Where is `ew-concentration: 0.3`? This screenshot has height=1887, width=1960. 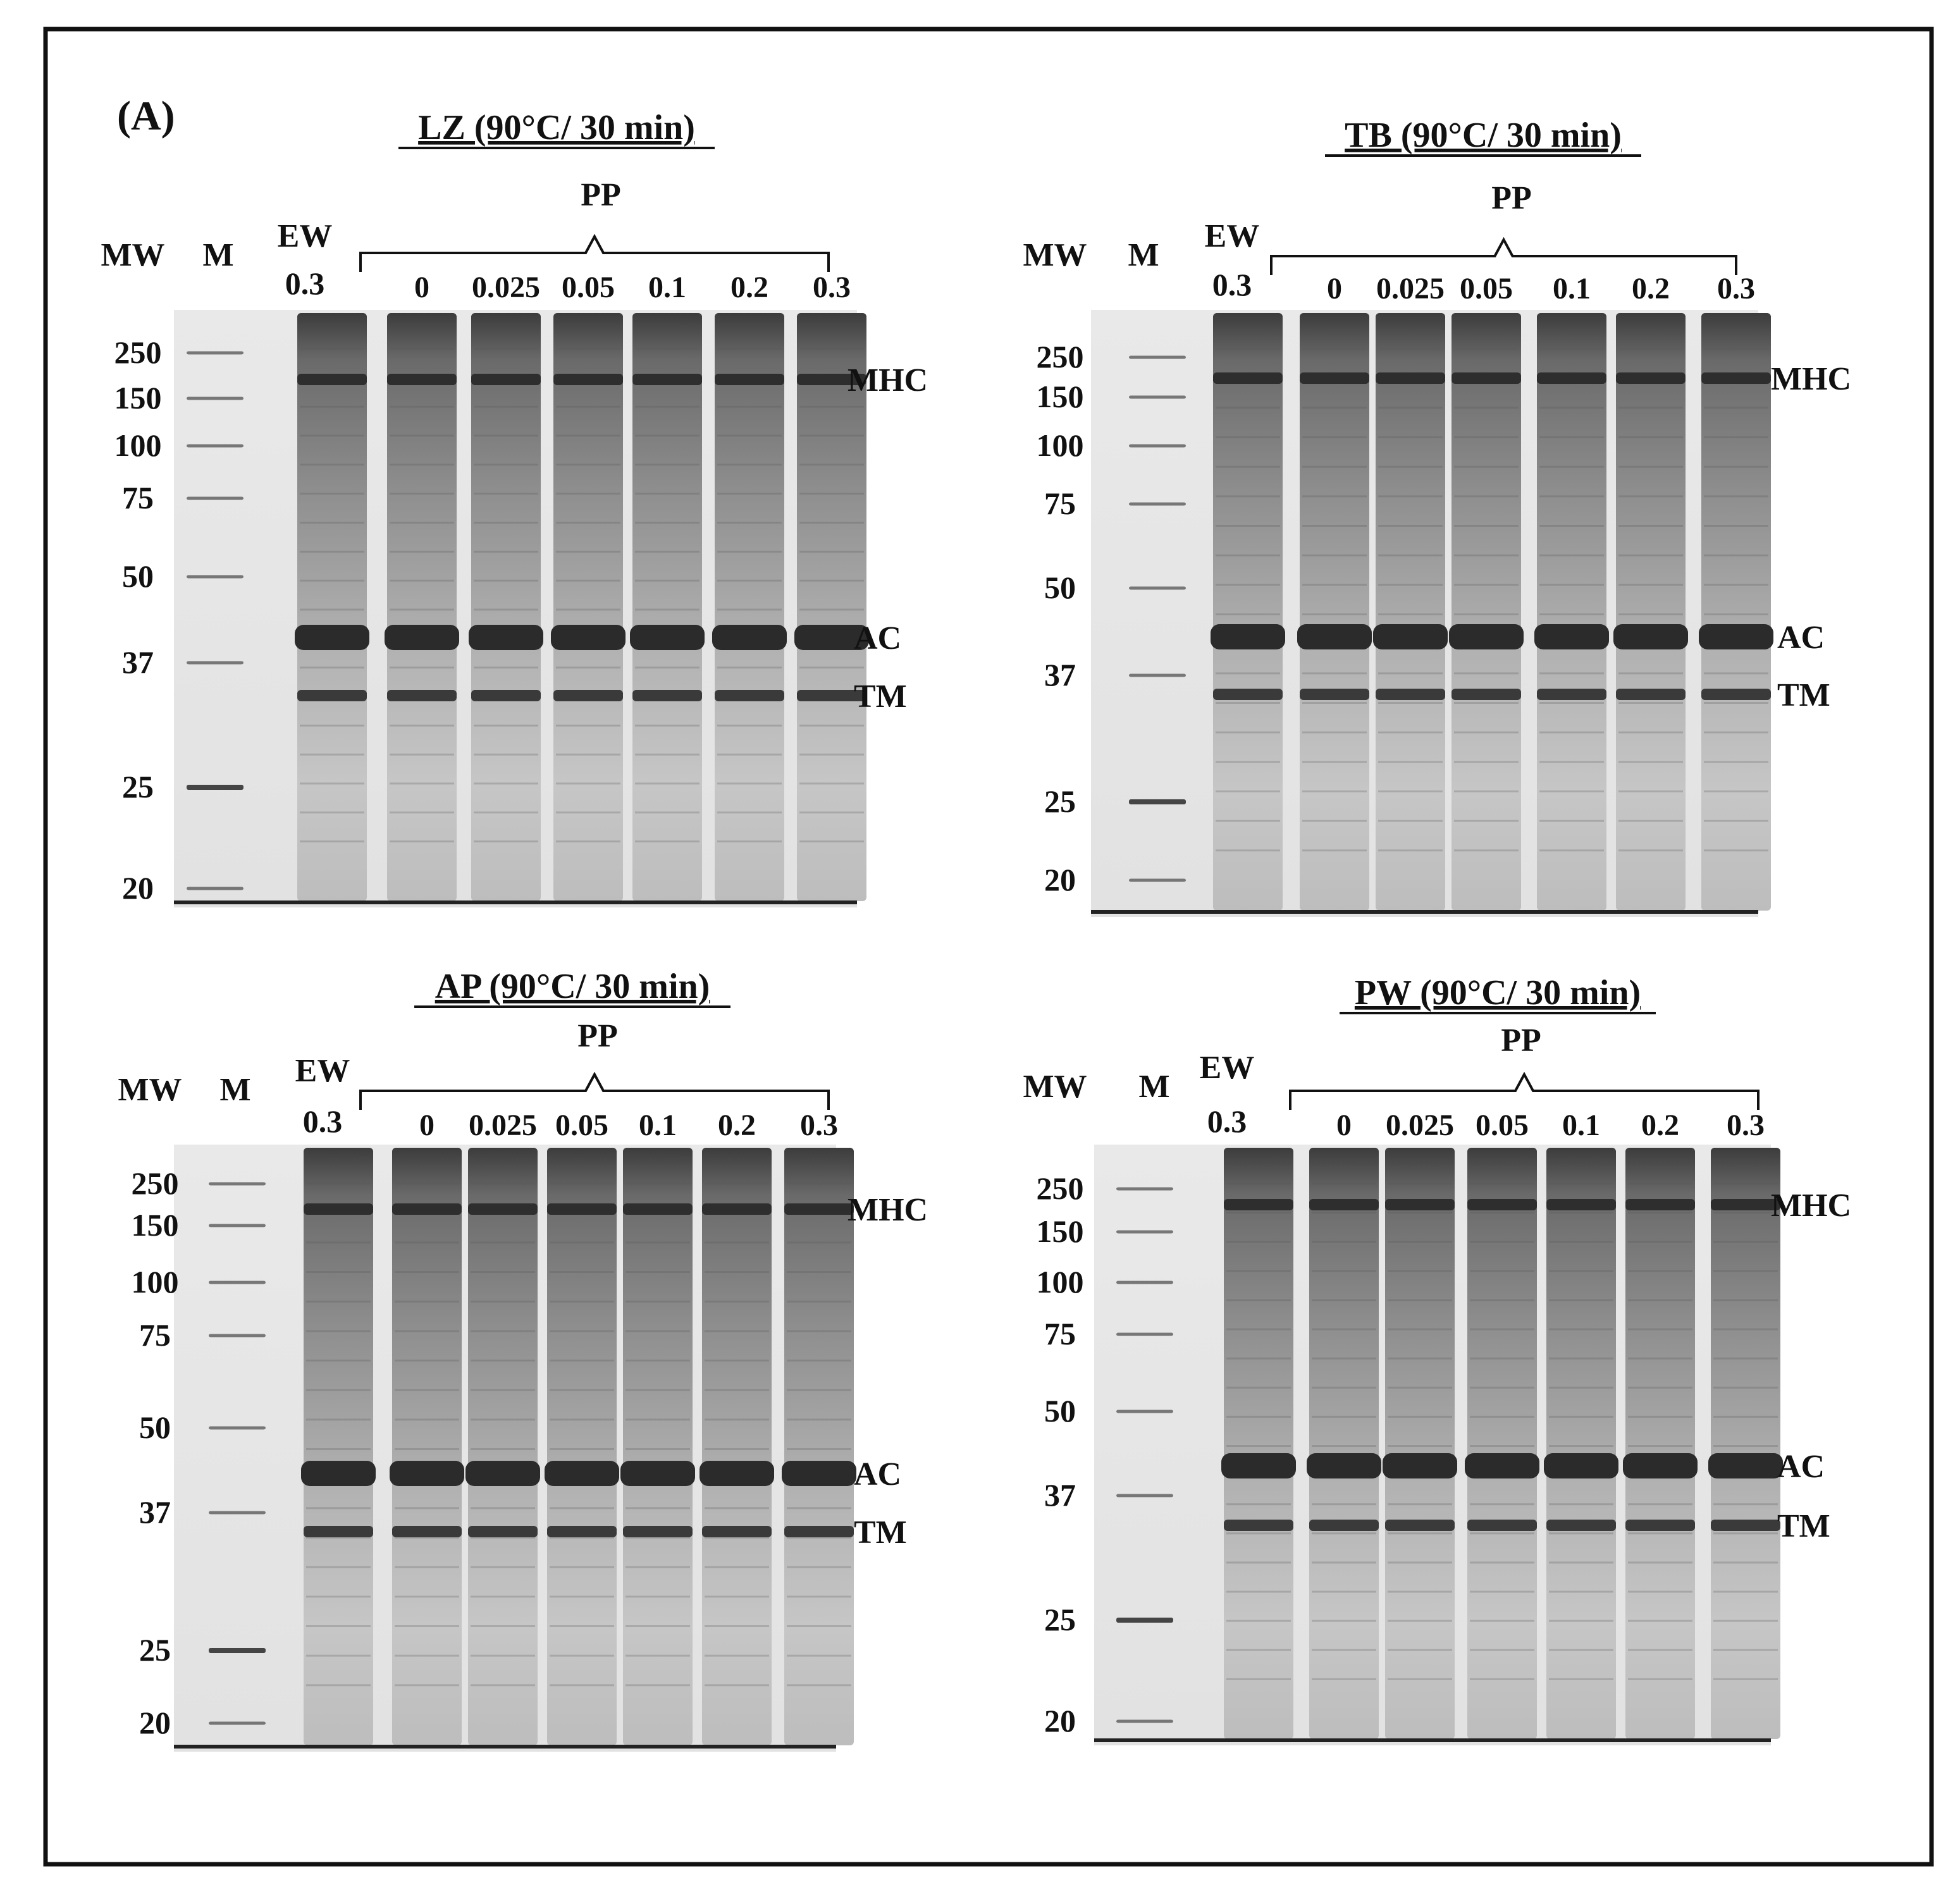
ew-concentration: 0.3 is located at coordinates (323, 1121).